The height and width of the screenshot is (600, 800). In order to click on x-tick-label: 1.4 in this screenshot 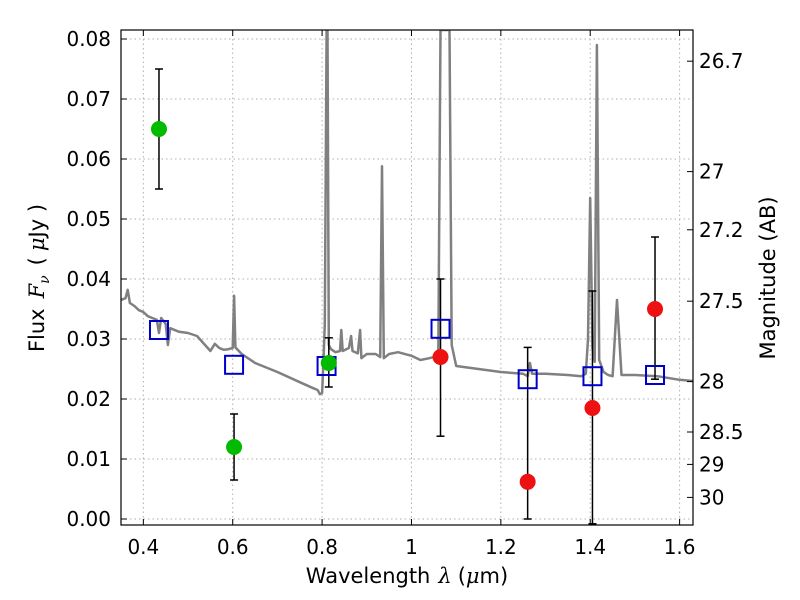, I will do `click(590, 547)`.